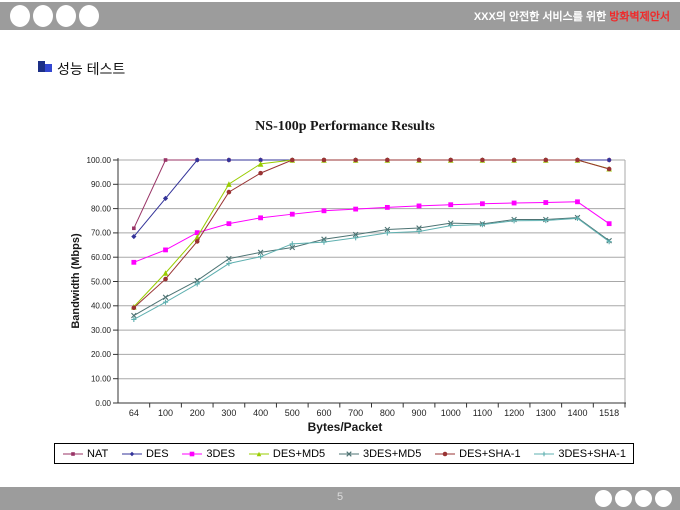  What do you see at coordinates (577, 413) in the screenshot?
I see `x-tick-label: 1400` at bounding box center [577, 413].